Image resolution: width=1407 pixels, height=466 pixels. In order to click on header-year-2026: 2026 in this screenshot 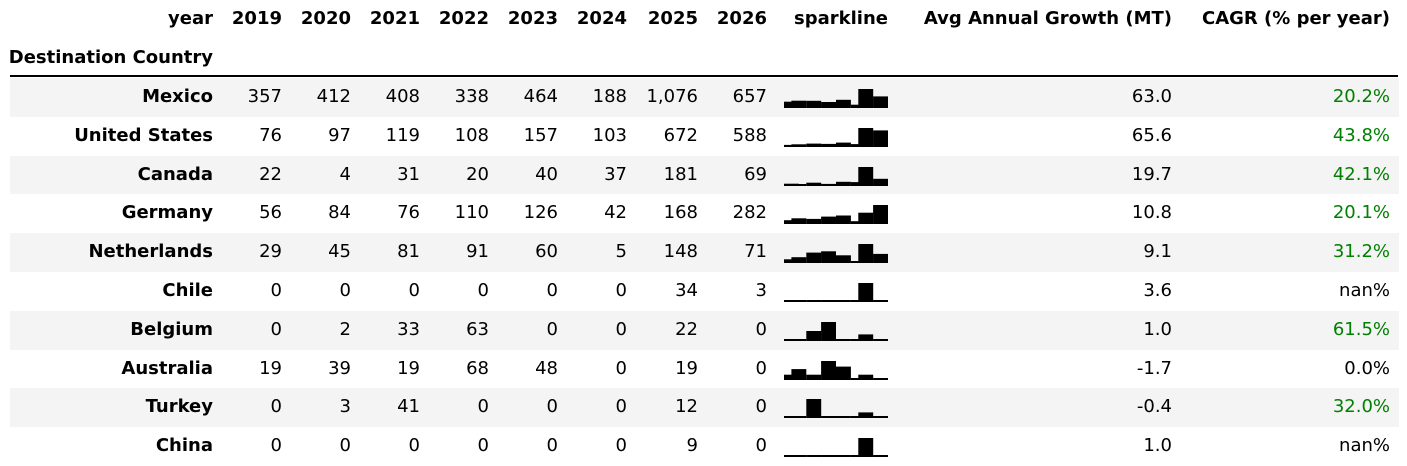, I will do `click(741, 18)`.